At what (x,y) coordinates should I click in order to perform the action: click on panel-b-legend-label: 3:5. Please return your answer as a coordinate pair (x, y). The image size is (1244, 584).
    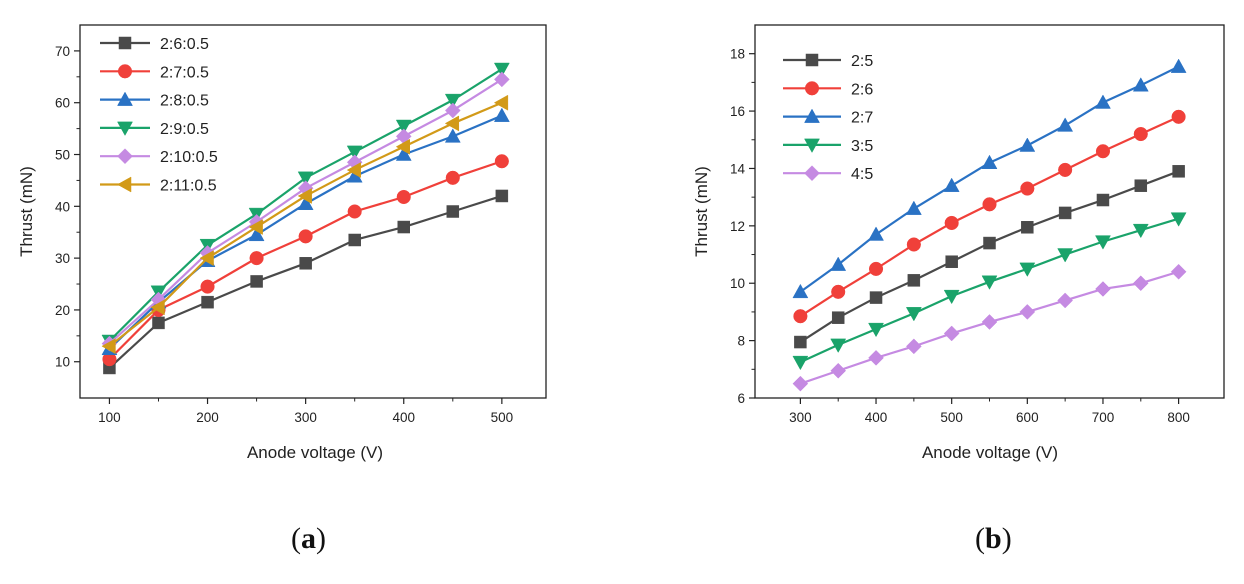
    Looking at the image, I should click on (862, 146).